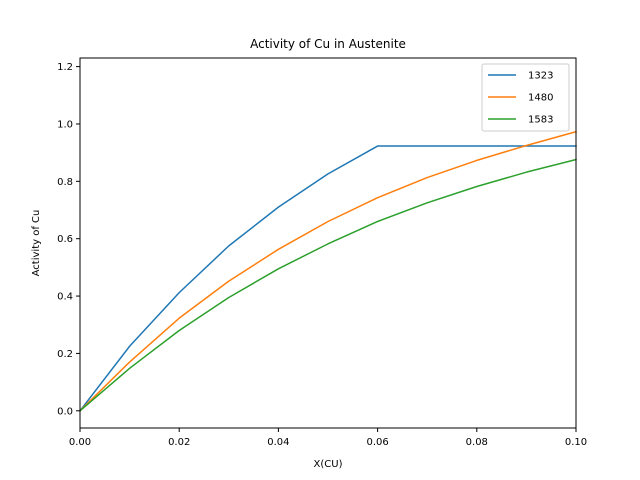 The width and height of the screenshot is (640, 480). Describe the element at coordinates (540, 120) in the screenshot. I see `legend-label-1583: 1583` at that location.